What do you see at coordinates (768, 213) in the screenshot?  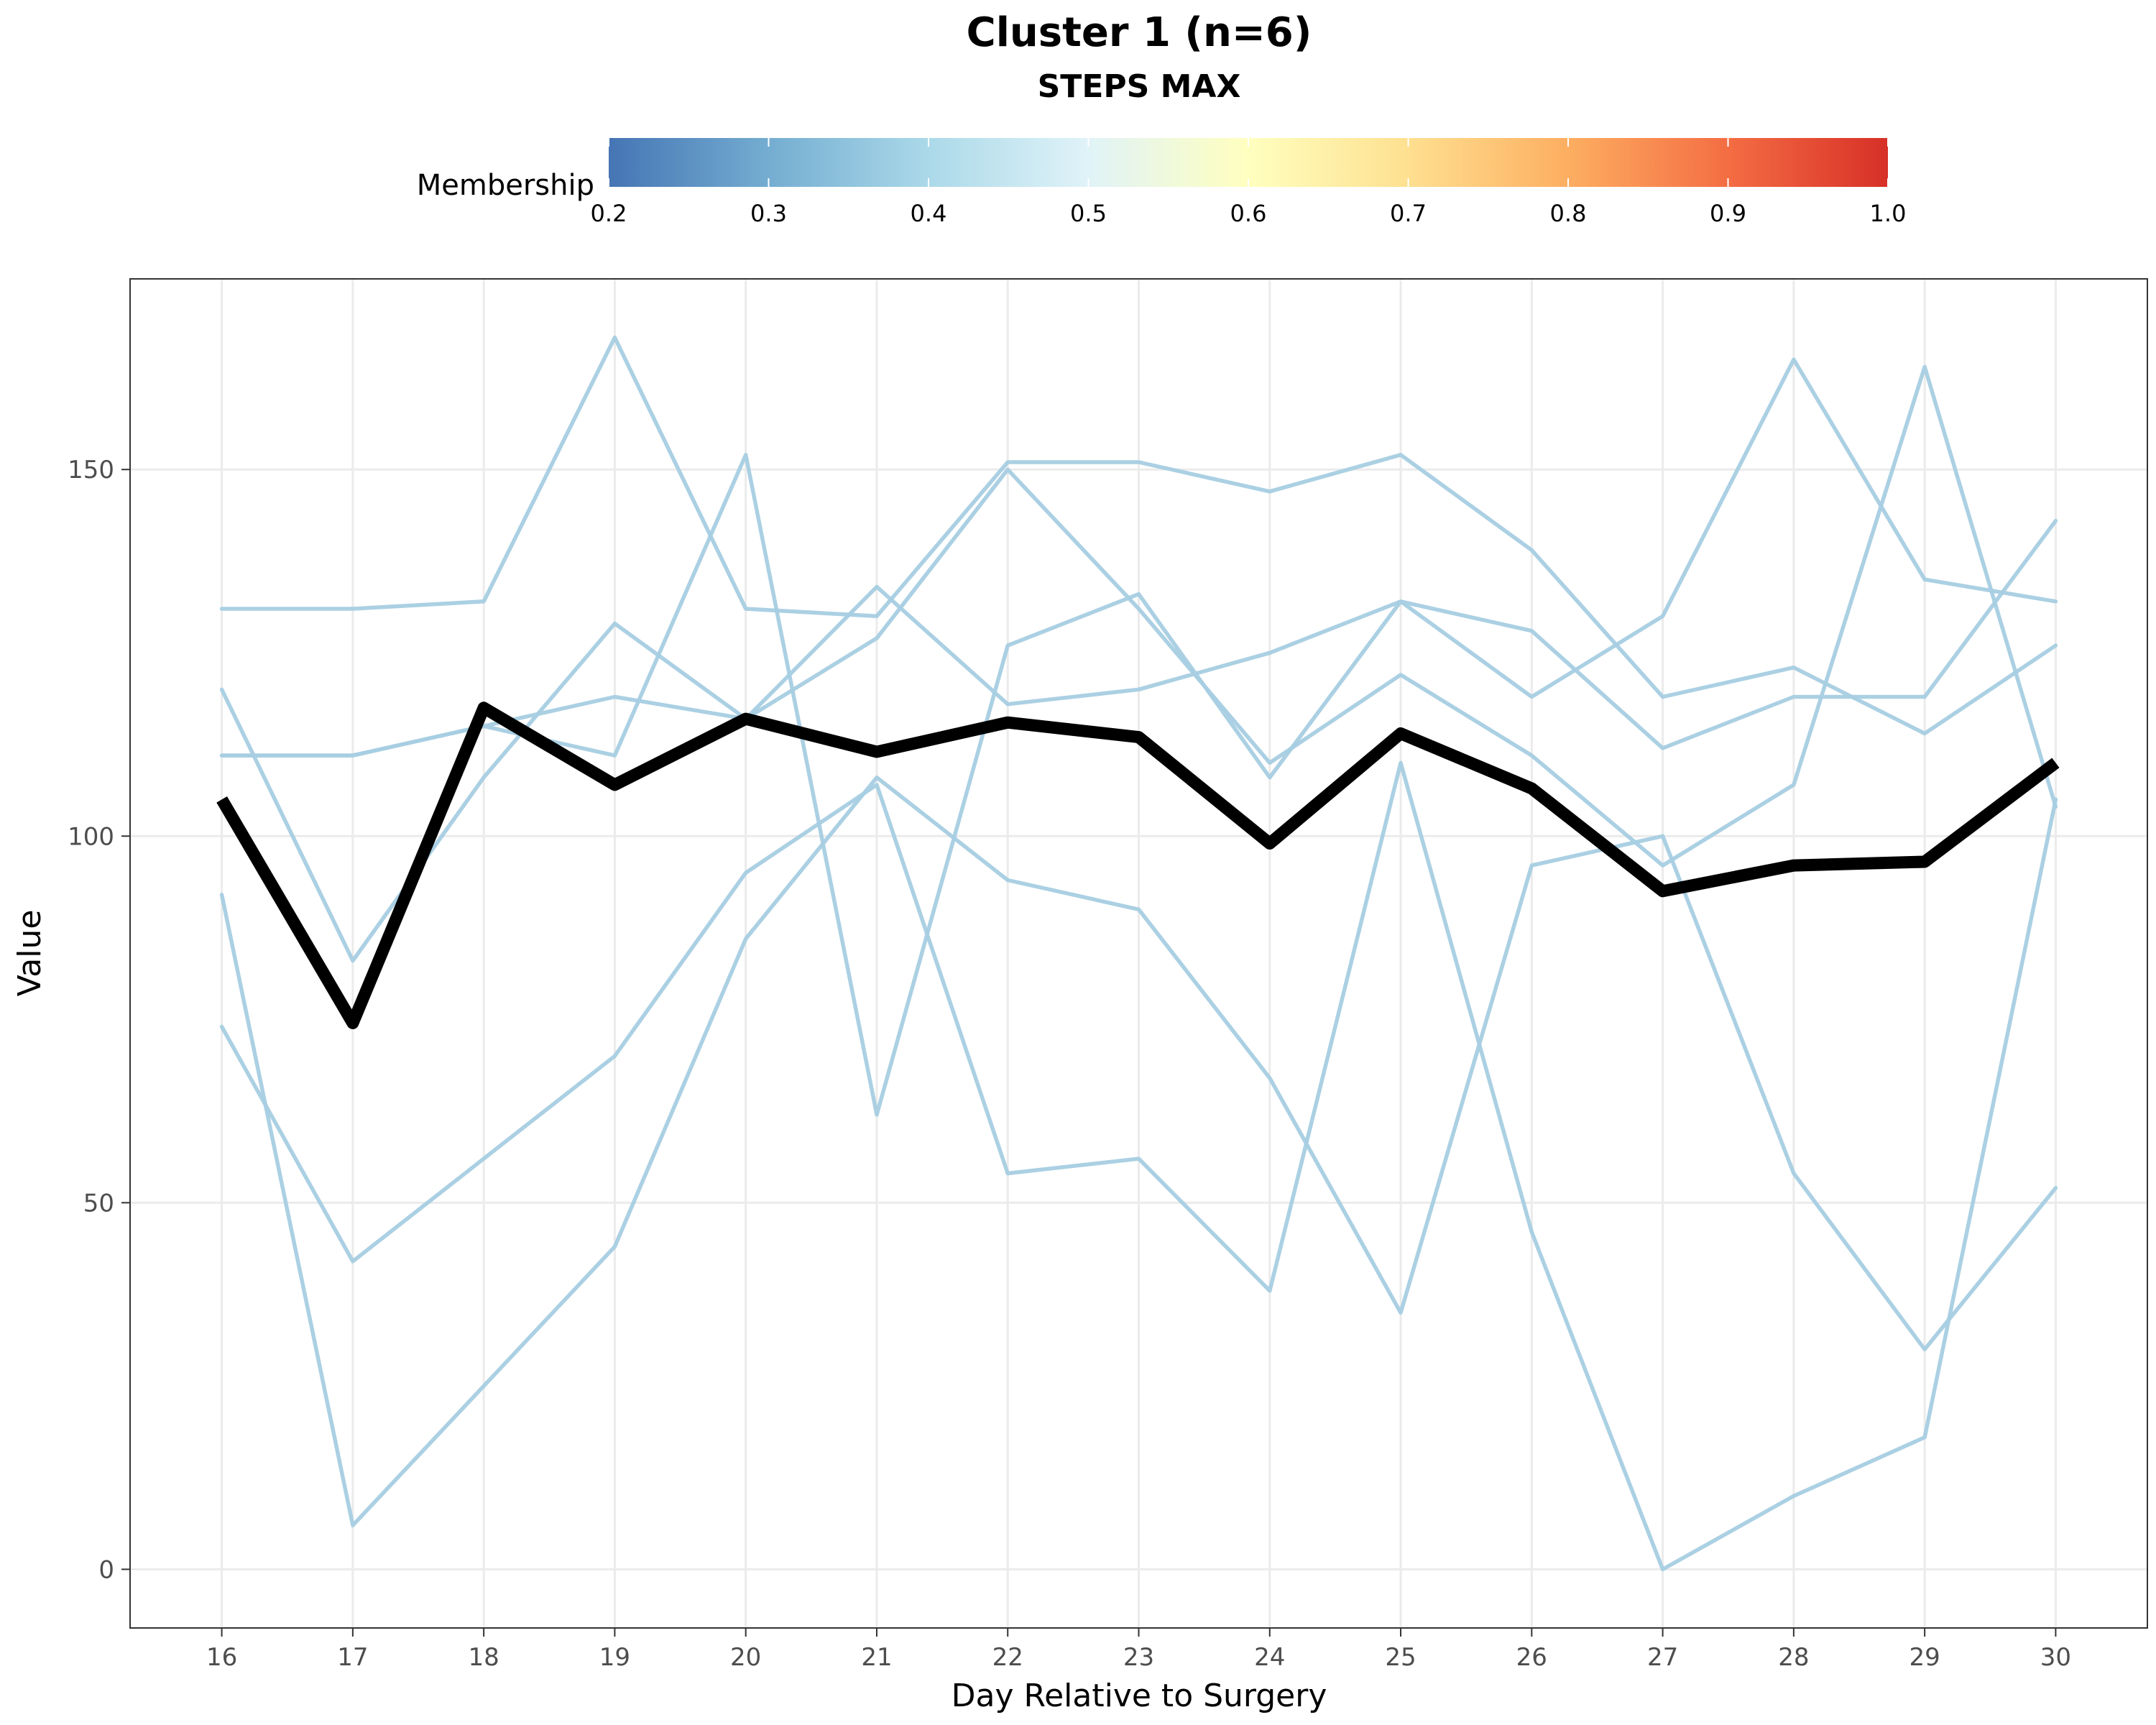 I see `legend-tick-label: 0.3` at bounding box center [768, 213].